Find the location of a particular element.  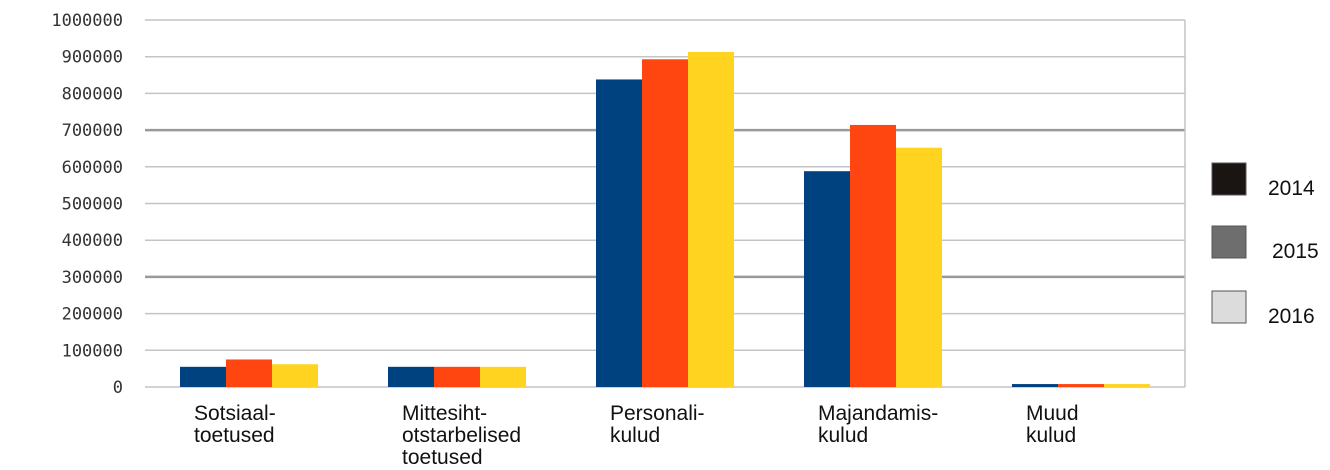

y-tick-label: 400000 is located at coordinates (92, 241).